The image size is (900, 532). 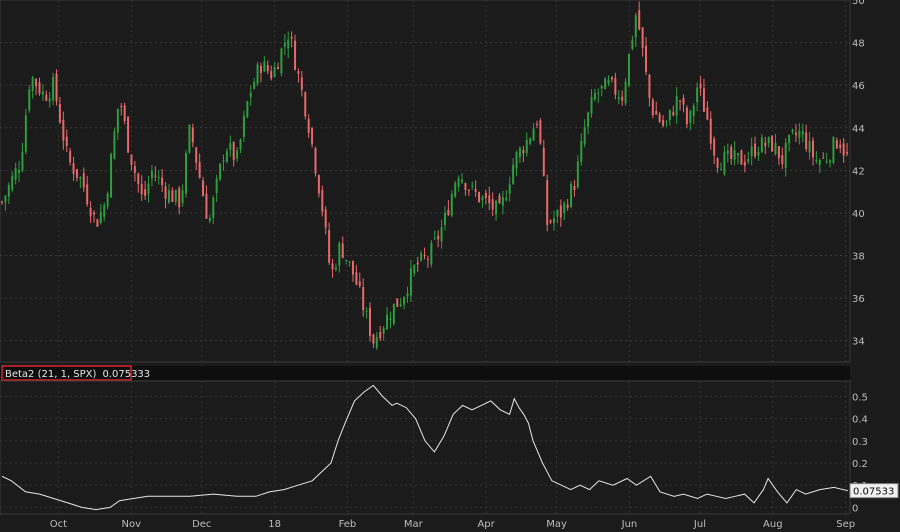 I want to click on beta-badge-value: 0.07533, so click(x=873, y=492).